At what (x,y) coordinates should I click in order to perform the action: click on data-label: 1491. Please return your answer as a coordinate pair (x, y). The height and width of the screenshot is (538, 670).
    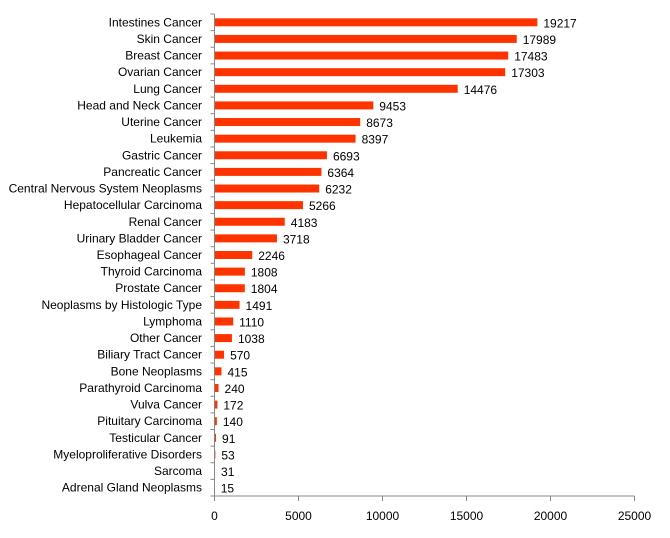
    Looking at the image, I should click on (259, 306).